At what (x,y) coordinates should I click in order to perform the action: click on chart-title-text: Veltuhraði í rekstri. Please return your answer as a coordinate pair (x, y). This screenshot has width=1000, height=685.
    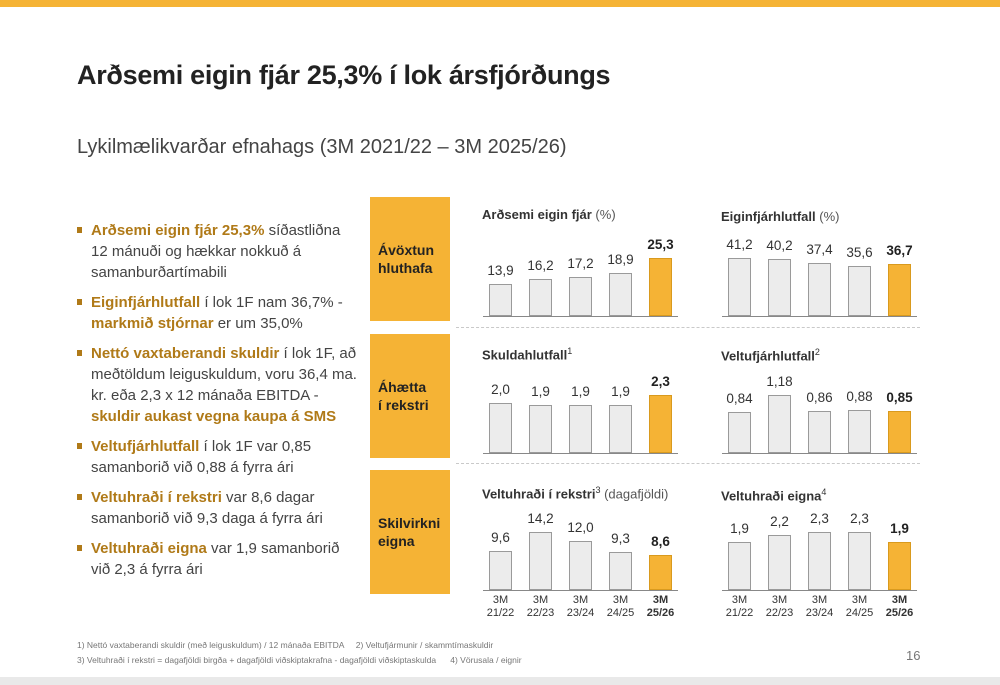
    Looking at the image, I should click on (539, 494).